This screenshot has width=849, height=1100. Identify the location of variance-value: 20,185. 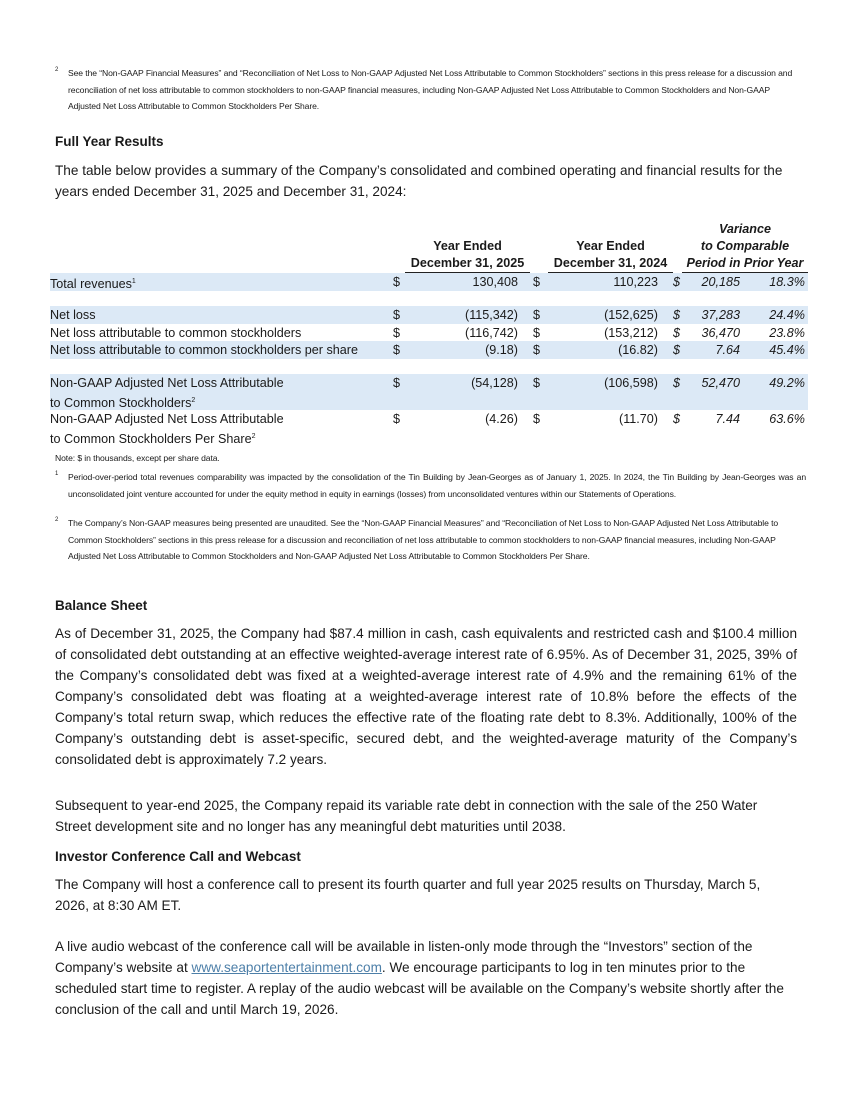
(720, 282).